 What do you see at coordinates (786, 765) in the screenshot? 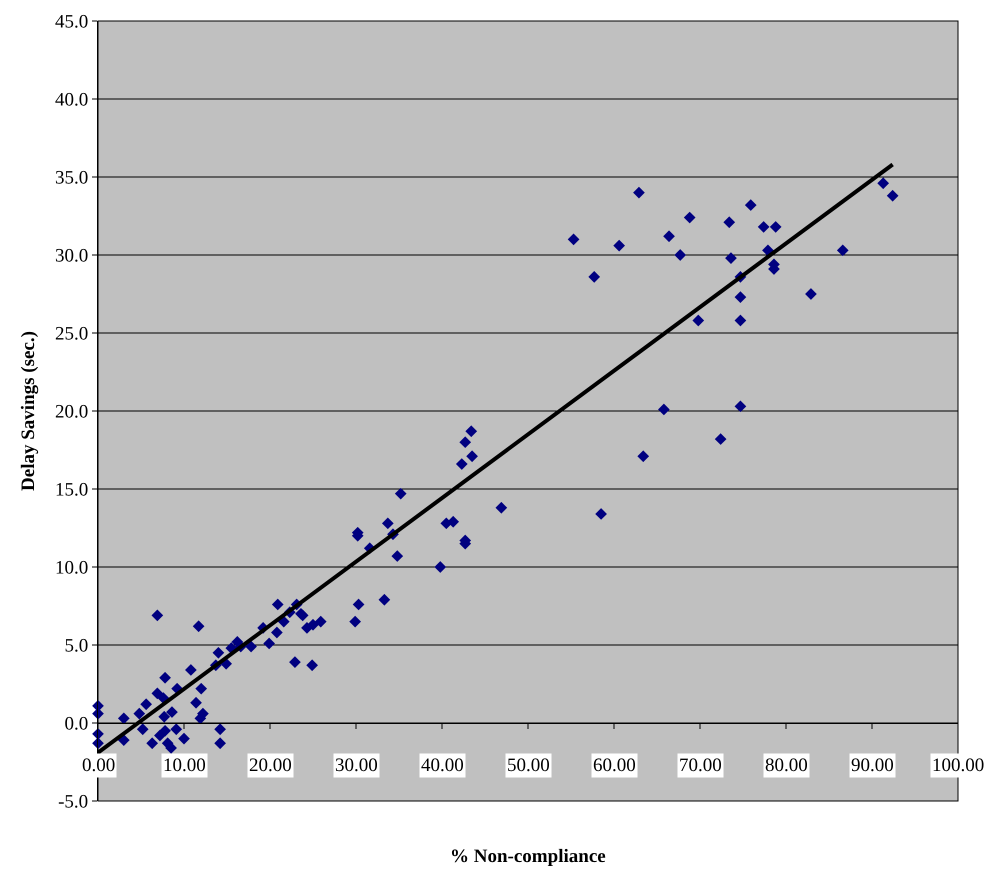
I see `x-tick-label: 80.00` at bounding box center [786, 765].